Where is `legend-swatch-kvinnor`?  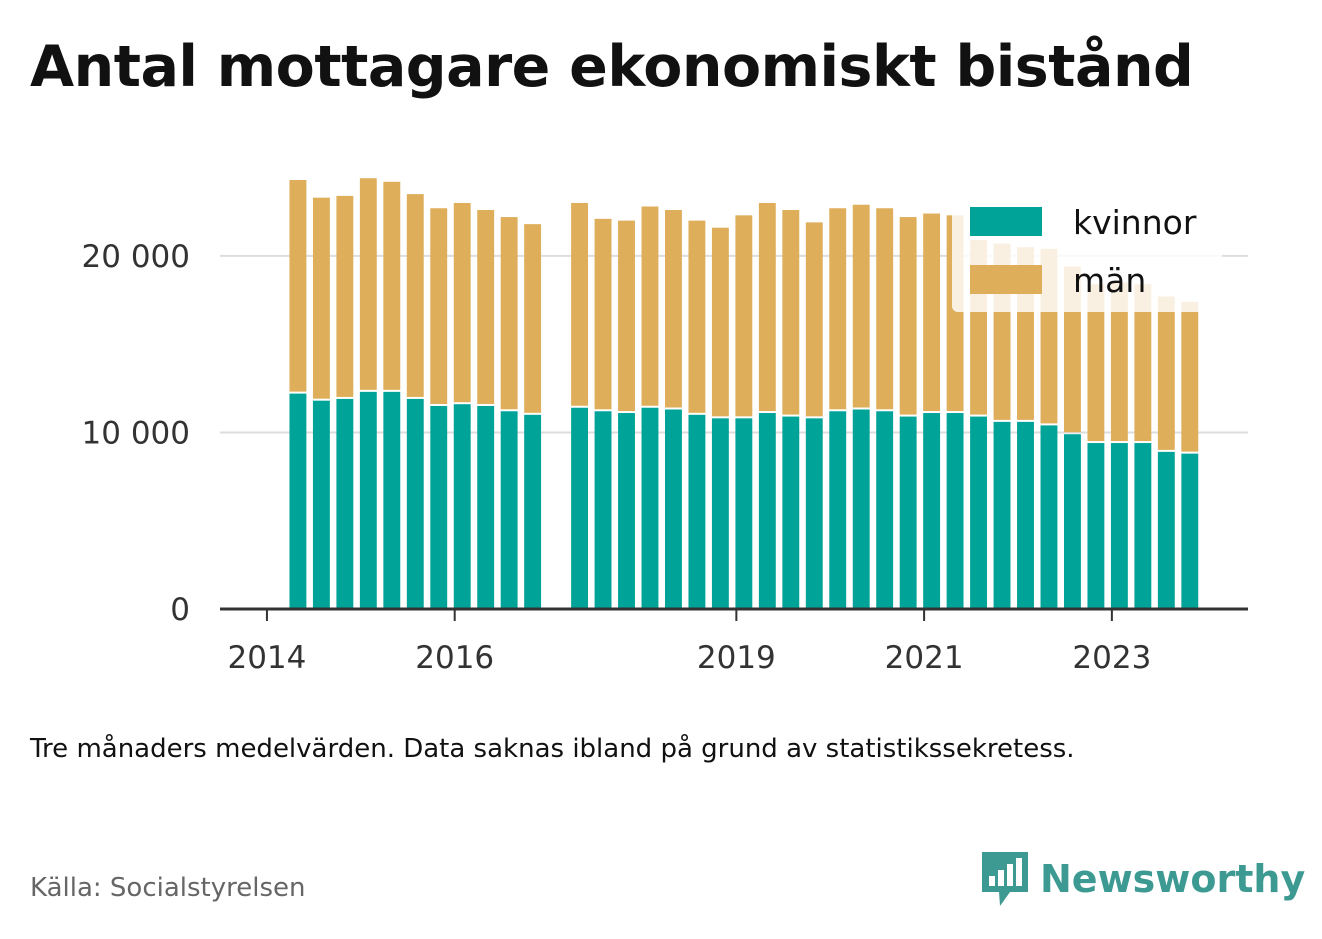
legend-swatch-kvinnor is located at coordinates (1006, 221).